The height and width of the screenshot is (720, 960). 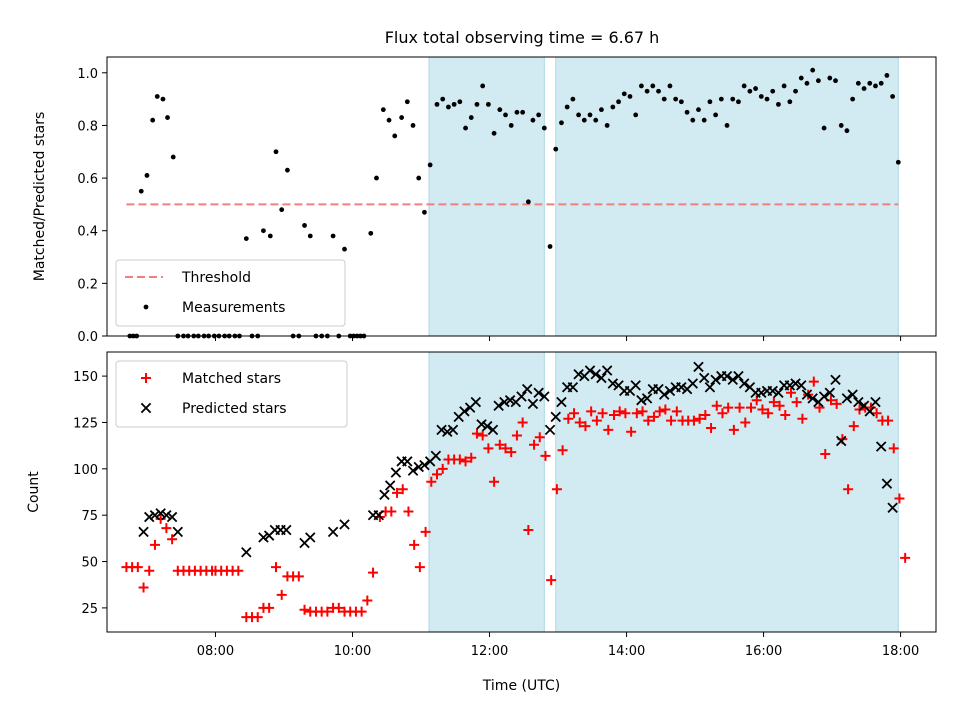 I want to click on y-tick-label: 50, so click(x=89, y=563).